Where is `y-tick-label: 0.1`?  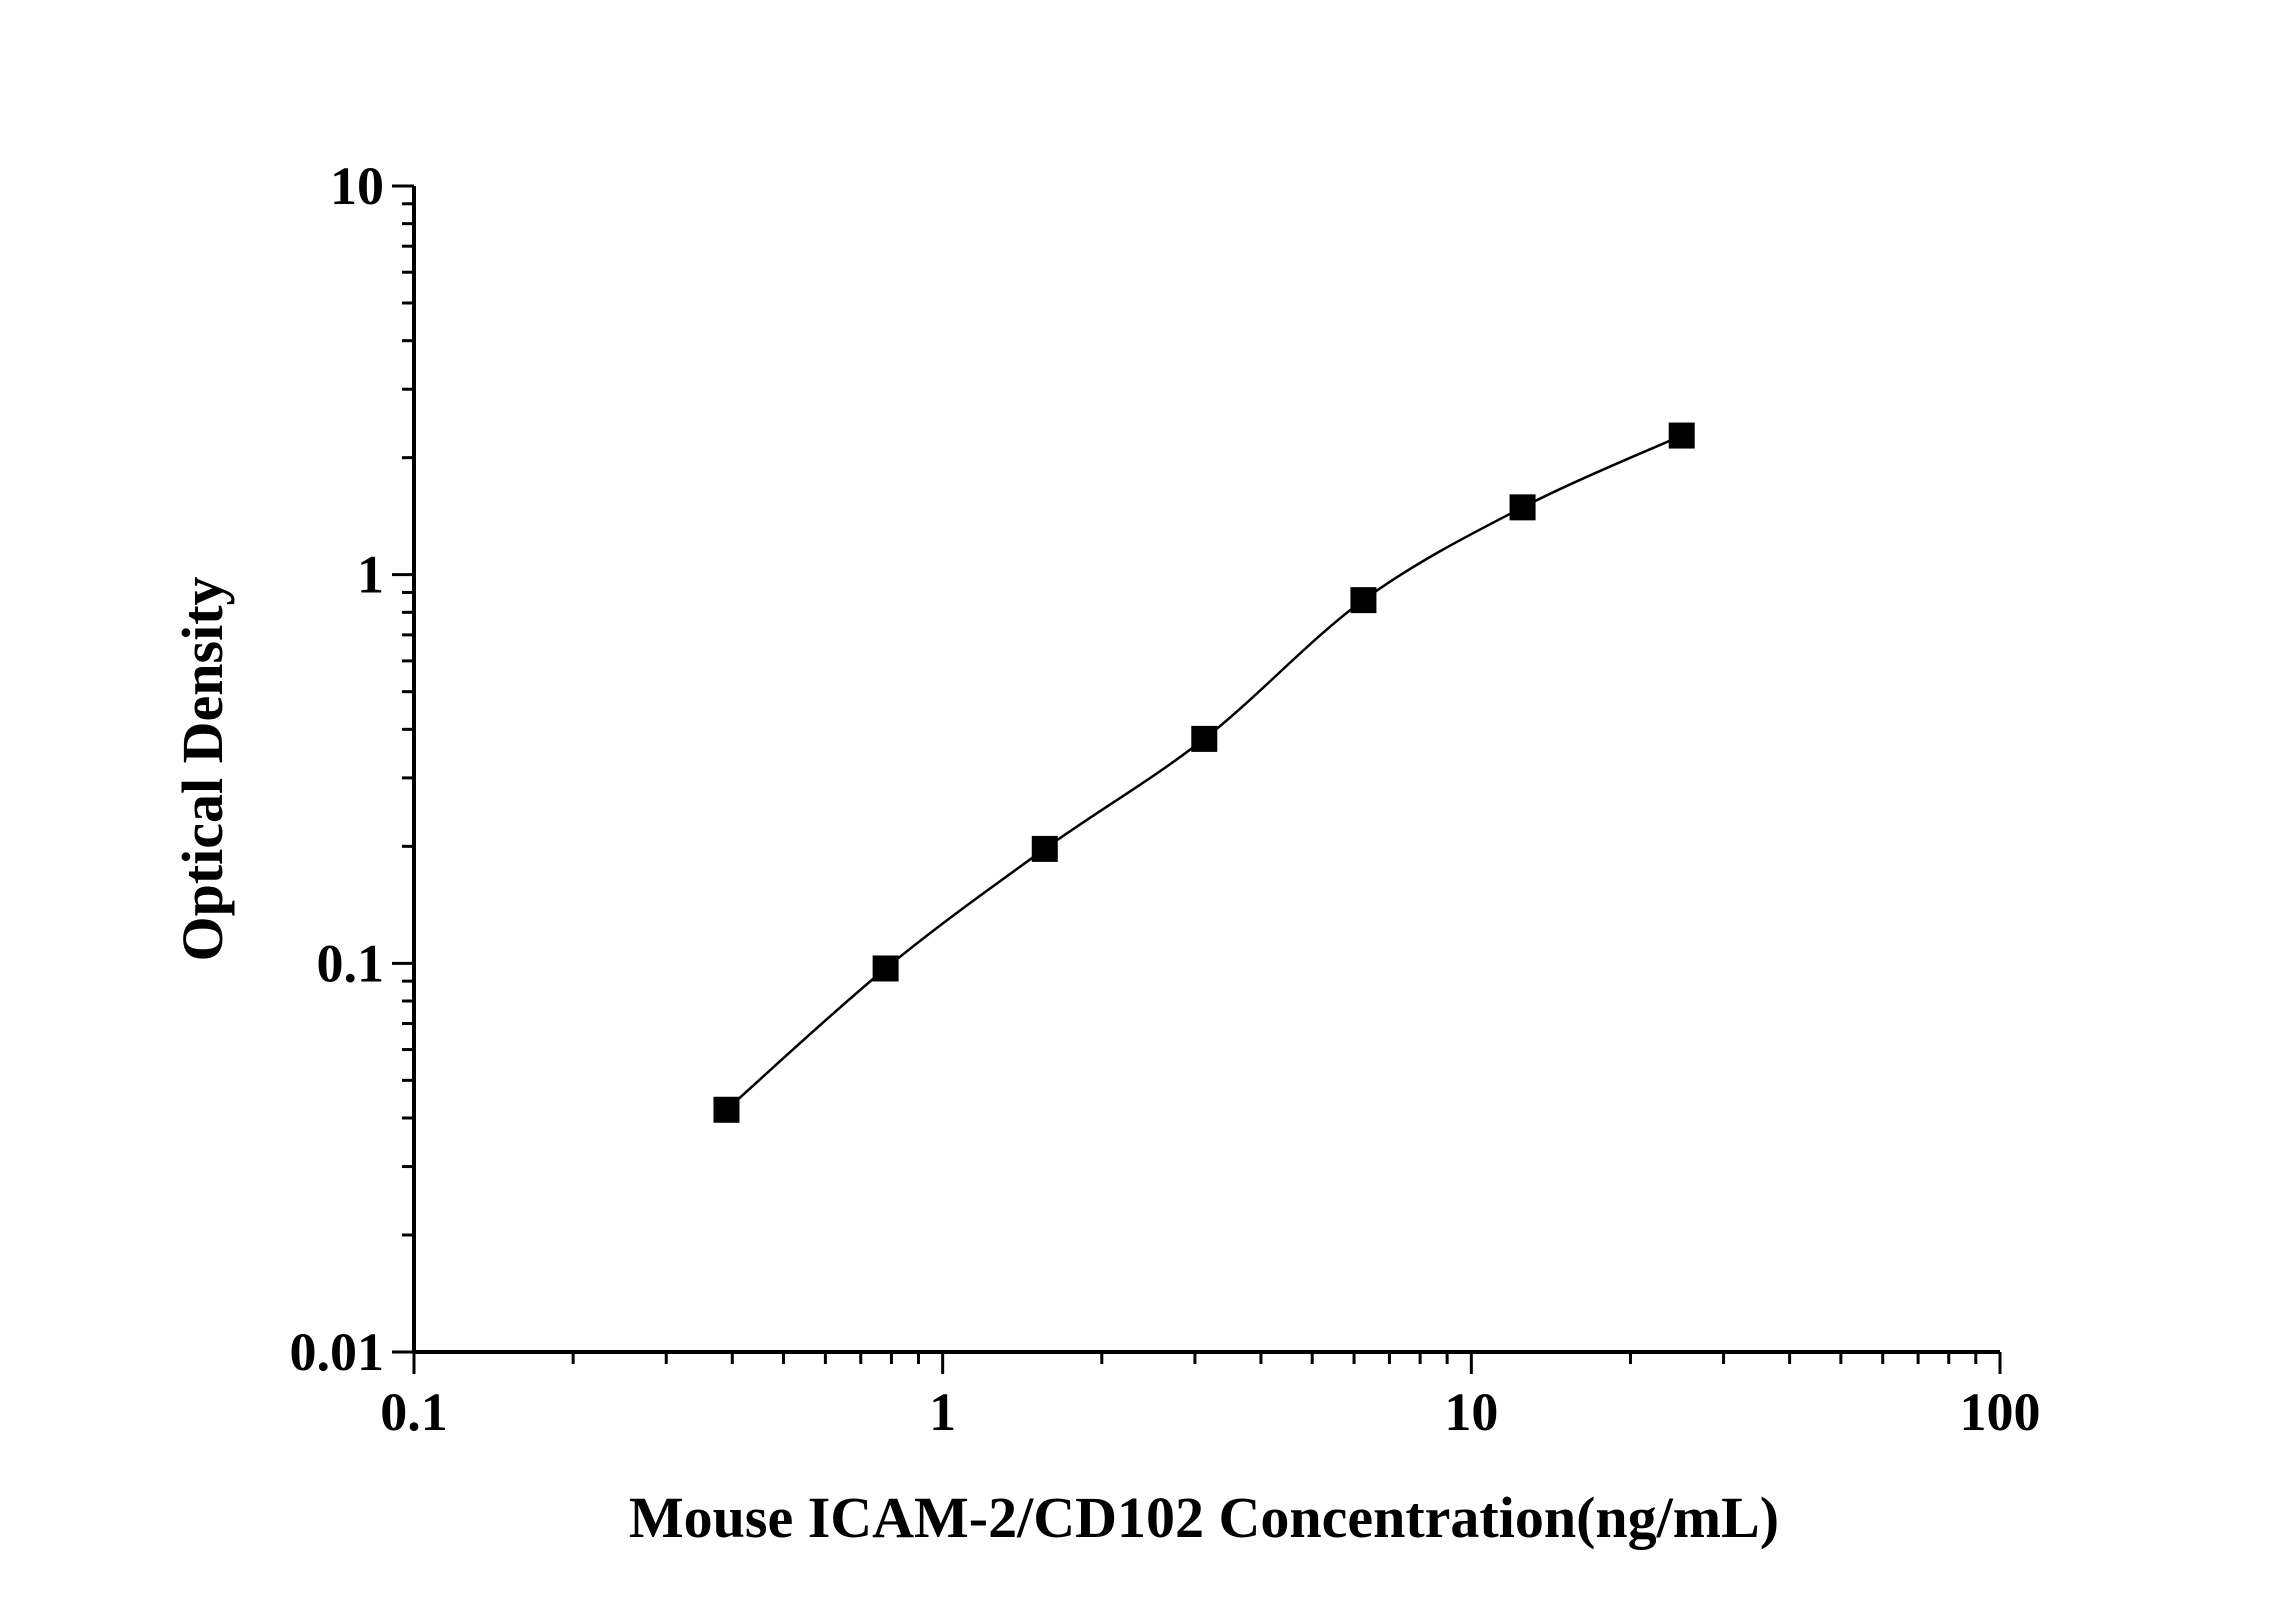 y-tick-label: 0.1 is located at coordinates (351, 963).